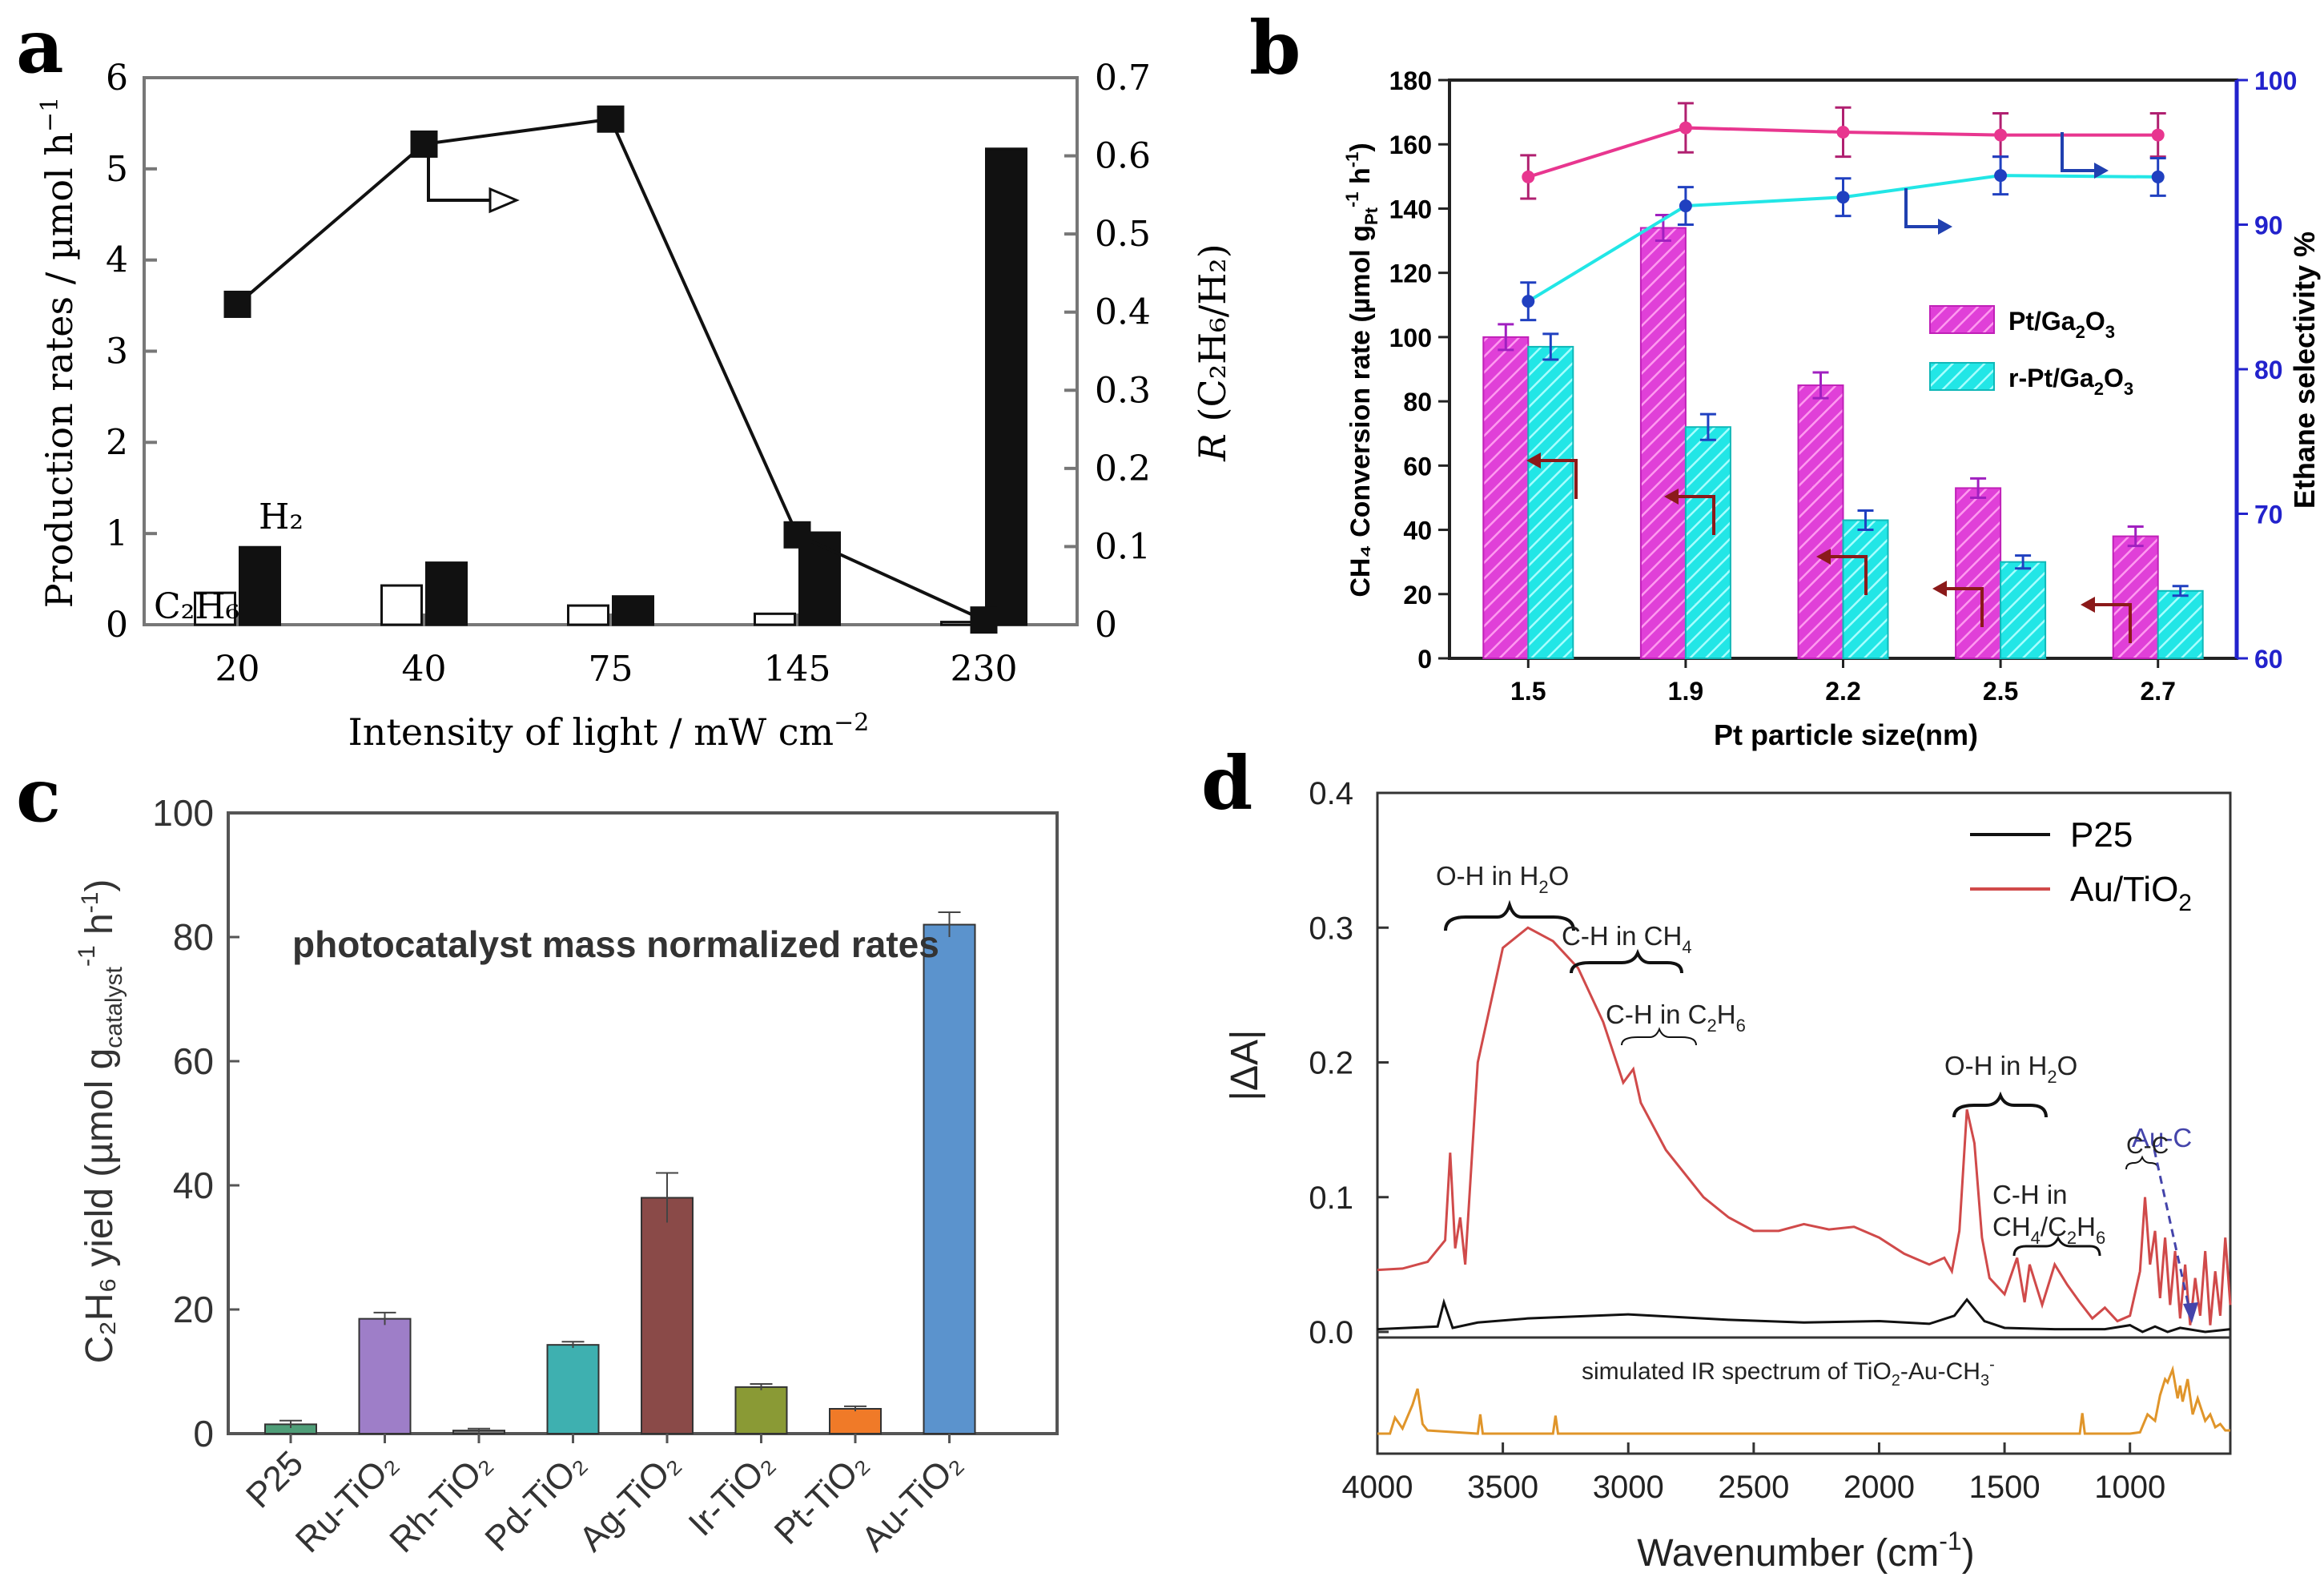  I want to click on x-axis-title-d: Wavenumber (cm-1), so click(1806, 1551).